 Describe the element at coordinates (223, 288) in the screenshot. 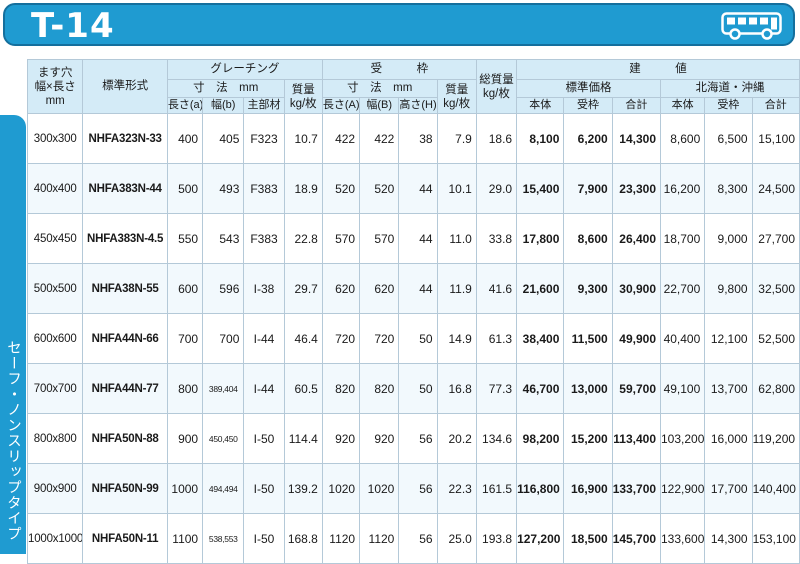

I see `cell-gb: 596` at that location.